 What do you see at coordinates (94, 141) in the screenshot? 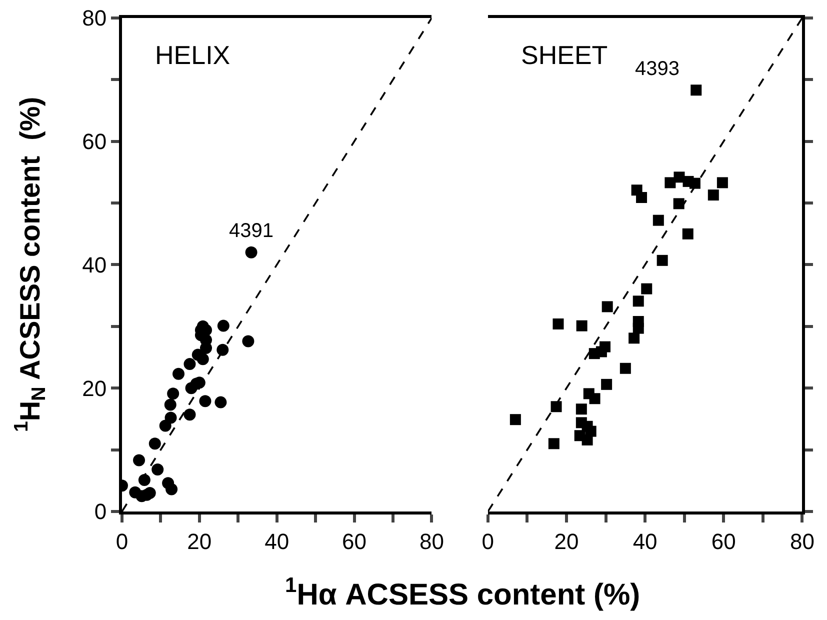
I see `y-tick-label: 60` at bounding box center [94, 141].